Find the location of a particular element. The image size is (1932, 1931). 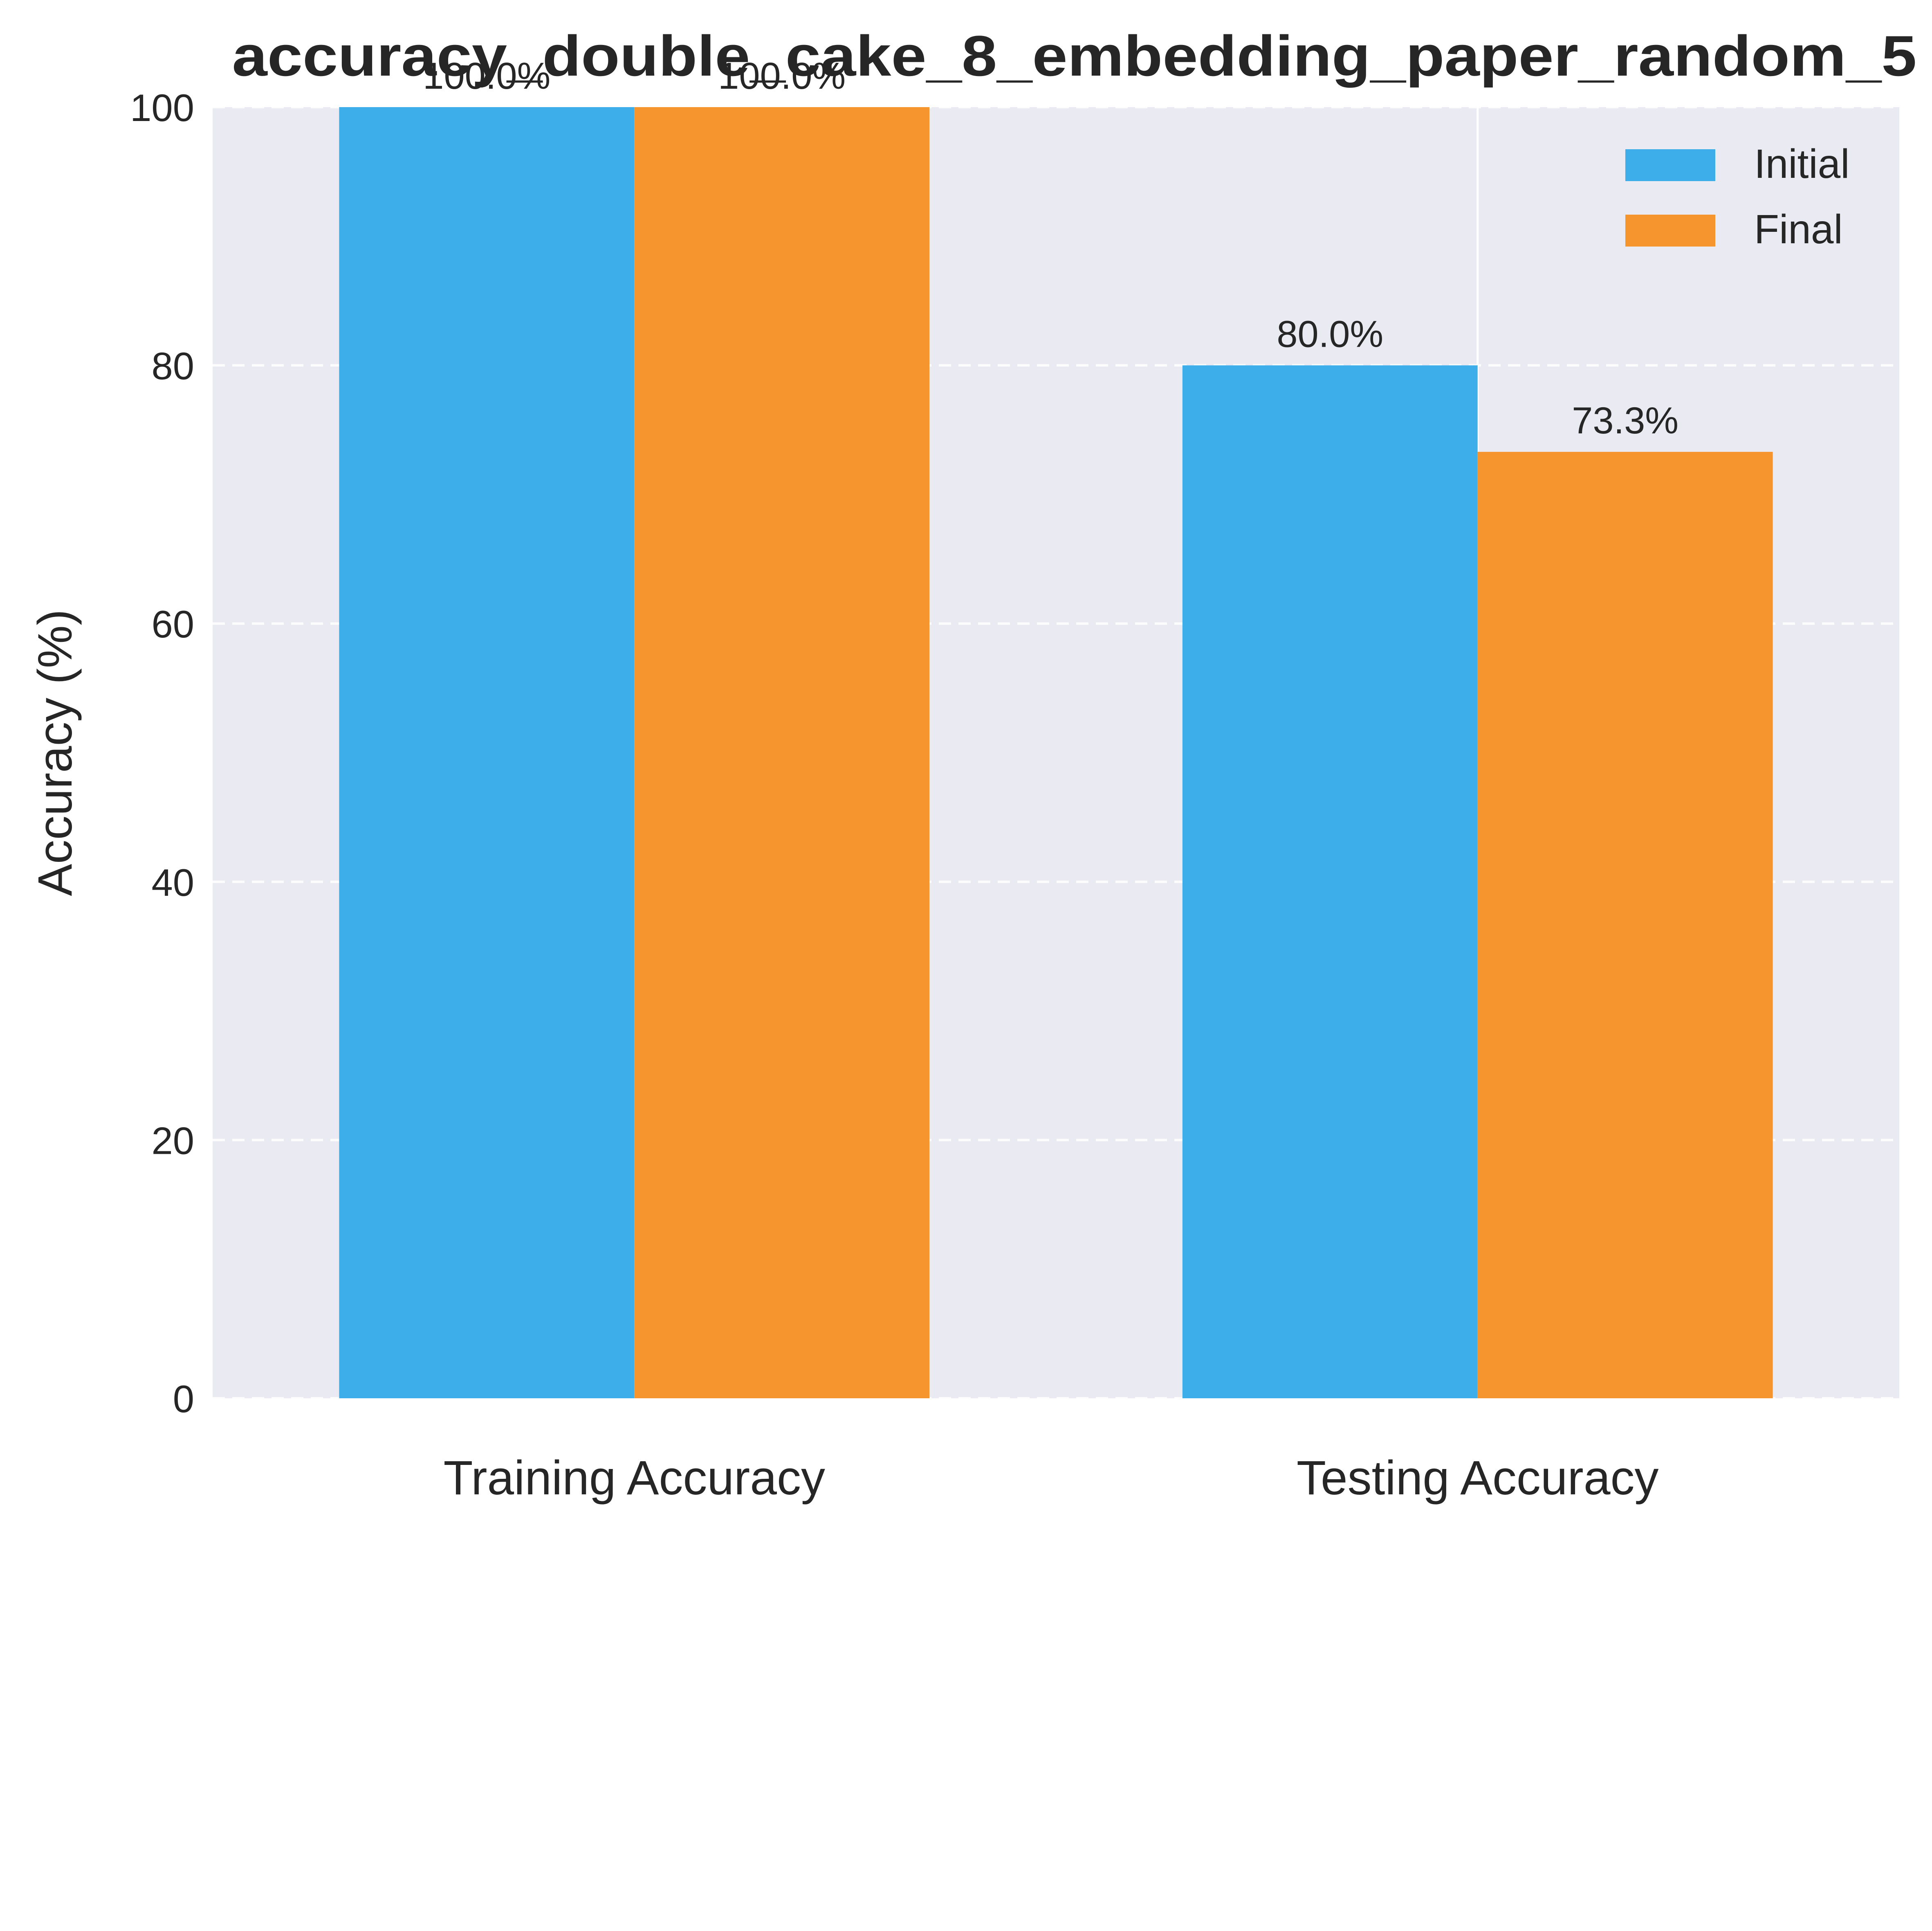

data-labels: 100.0% 100.0% 80.0% 73.3% is located at coordinates (1050, 248).